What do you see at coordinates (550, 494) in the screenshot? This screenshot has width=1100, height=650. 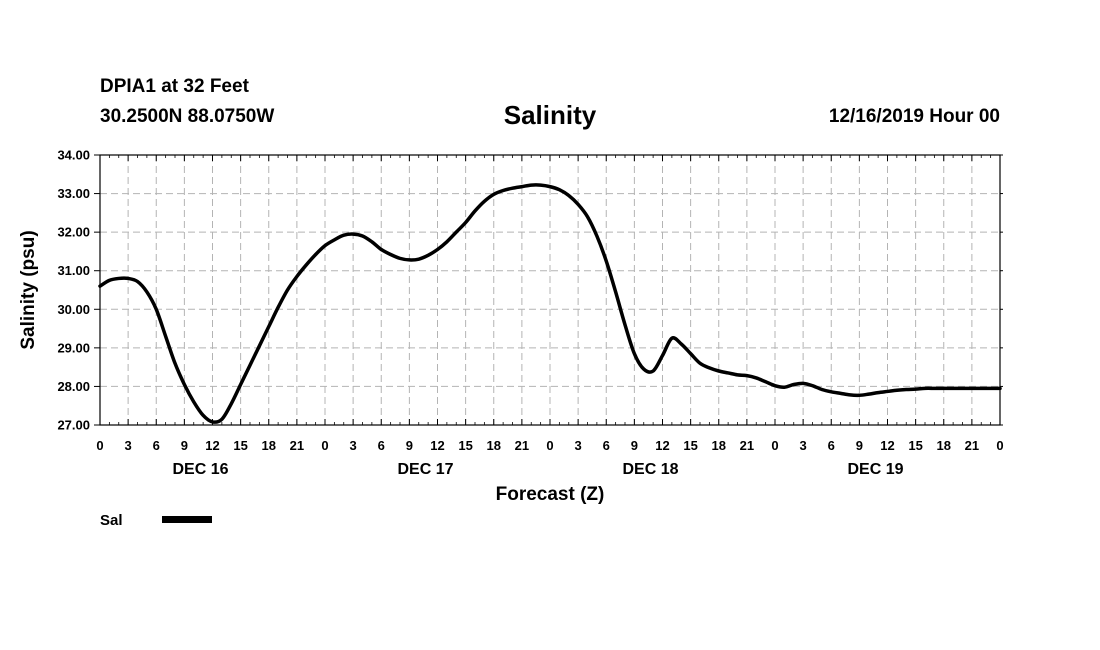 I see `x-axis-title: Forecast (Z)` at bounding box center [550, 494].